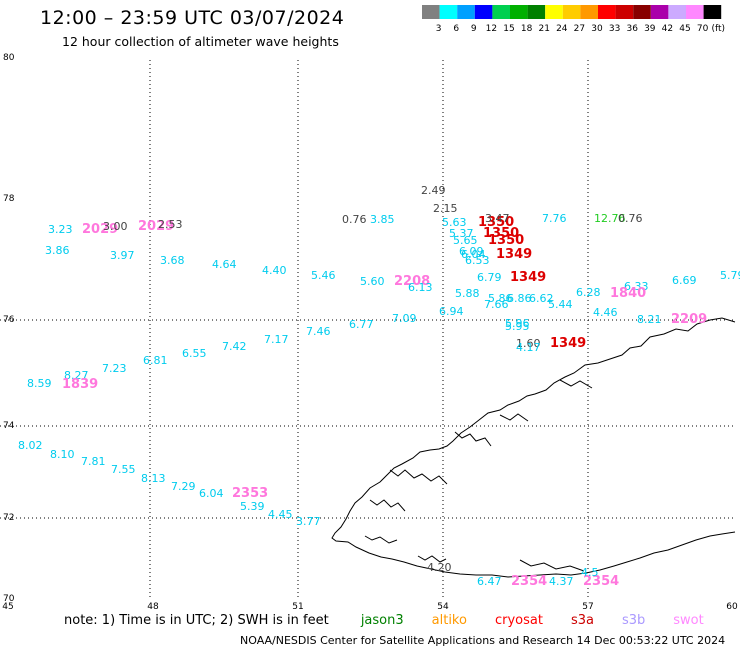 This screenshot has width=740, height=650. Describe the element at coordinates (689, 319) in the screenshot. I see `wave-height-label: 2209` at that location.